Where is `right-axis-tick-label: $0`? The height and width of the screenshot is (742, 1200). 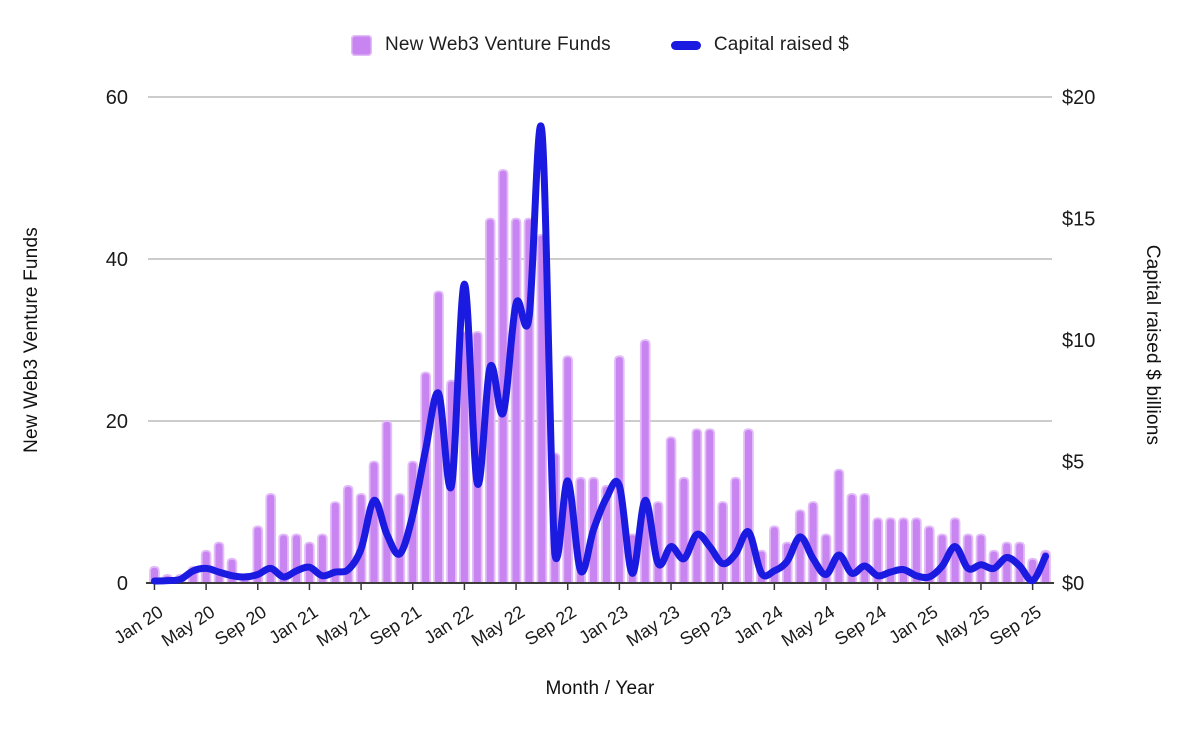
right-axis-tick-label: $0 is located at coordinates (1073, 584).